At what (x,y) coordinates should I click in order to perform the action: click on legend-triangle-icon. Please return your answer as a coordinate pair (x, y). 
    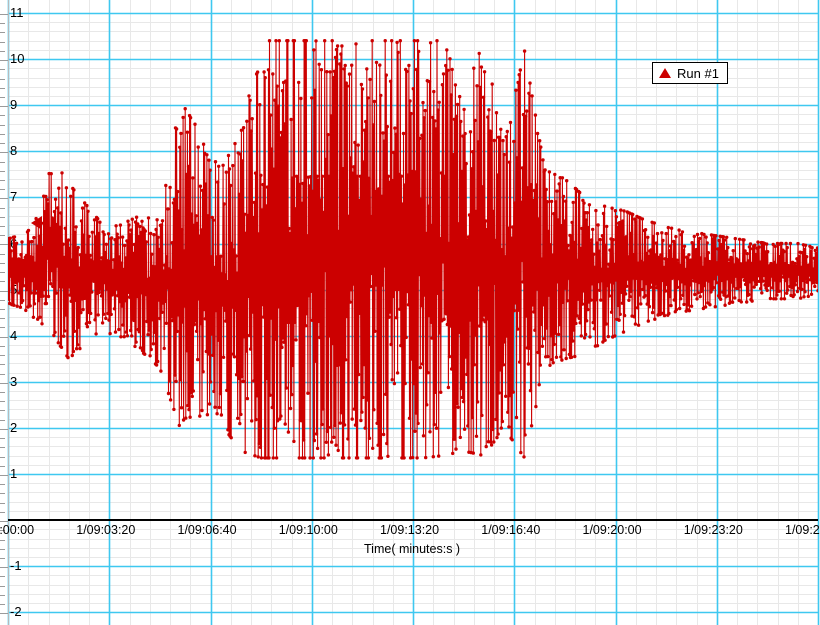
    Looking at the image, I should click on (665, 73).